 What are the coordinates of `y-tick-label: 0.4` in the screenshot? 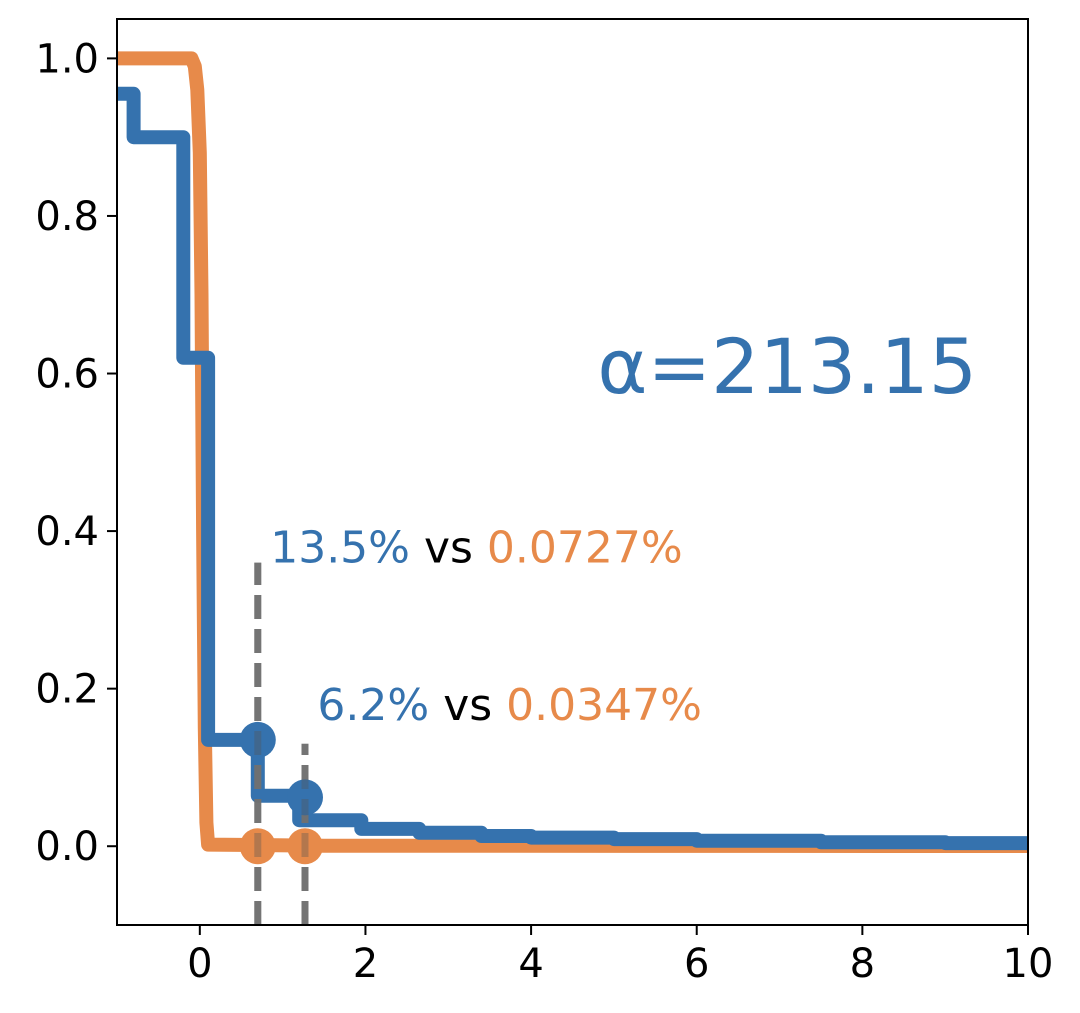 It's located at (67, 532).